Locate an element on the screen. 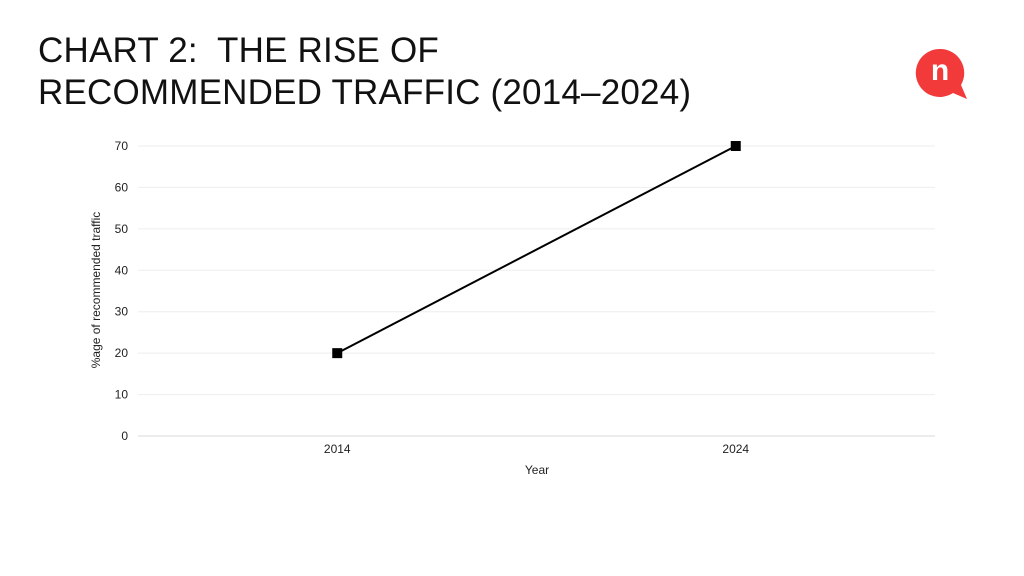  y-tick-label: 70 is located at coordinates (122, 146).